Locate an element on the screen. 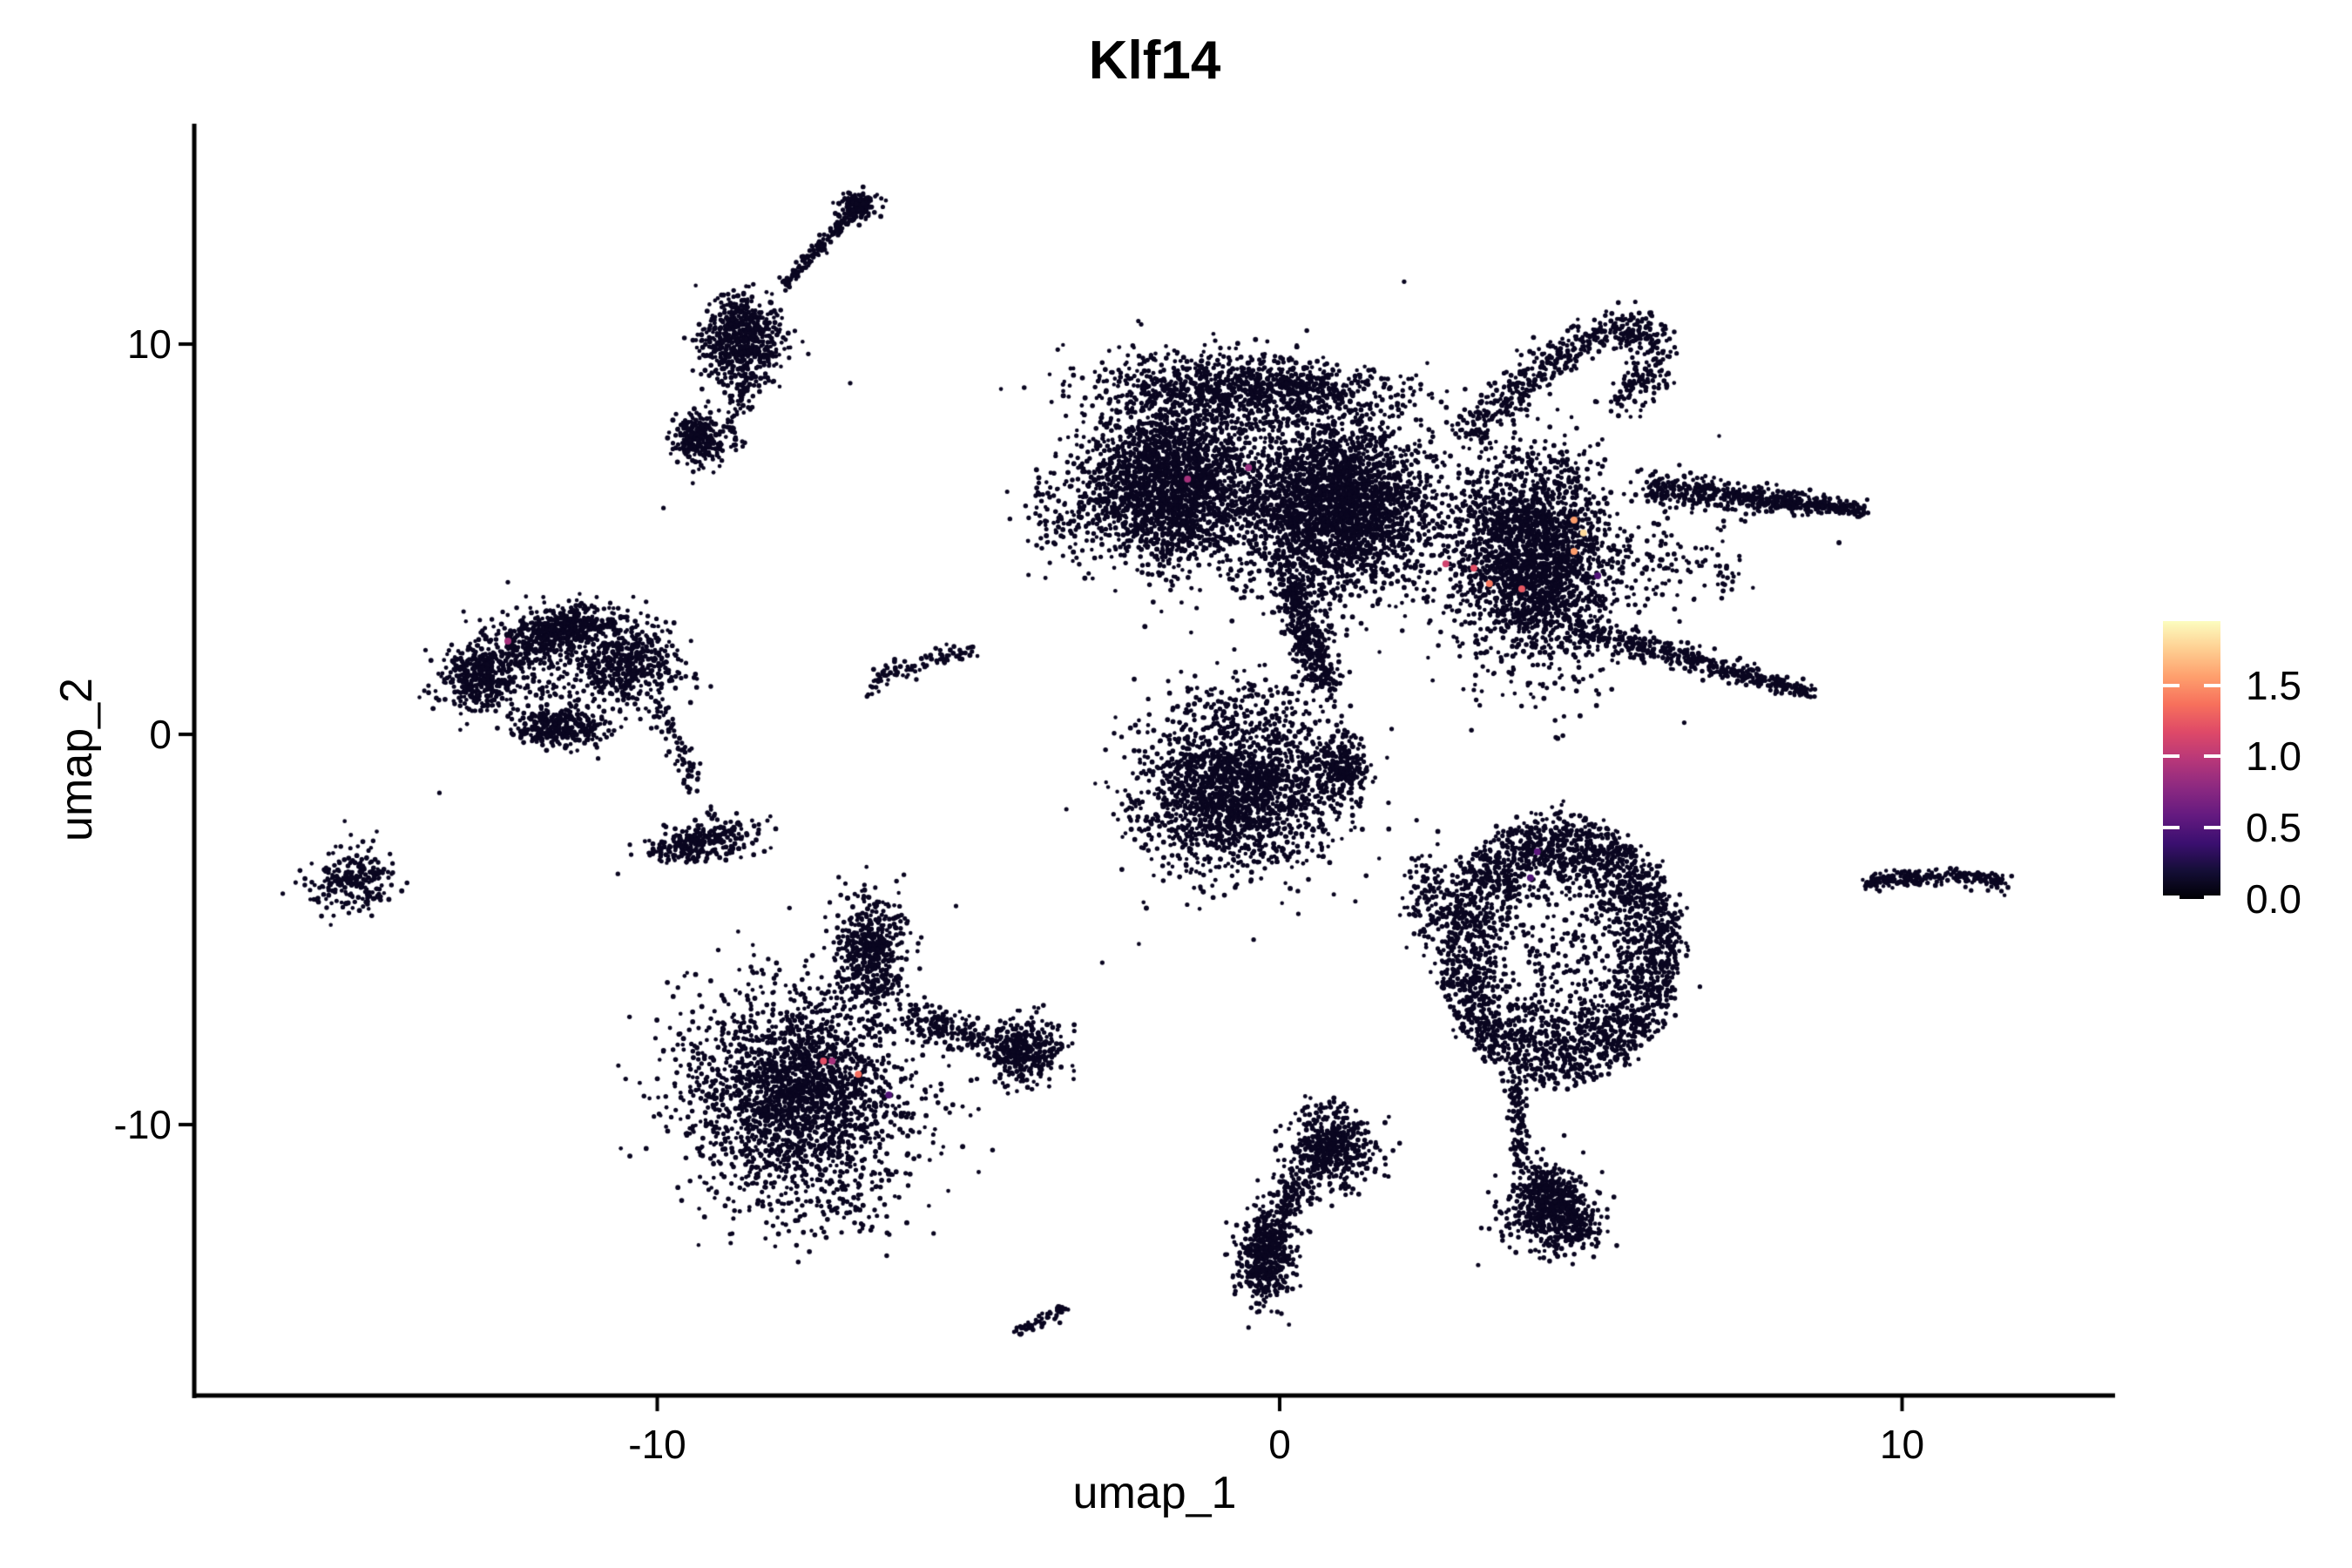  x-tick-label: 10 is located at coordinates (1902, 1444).